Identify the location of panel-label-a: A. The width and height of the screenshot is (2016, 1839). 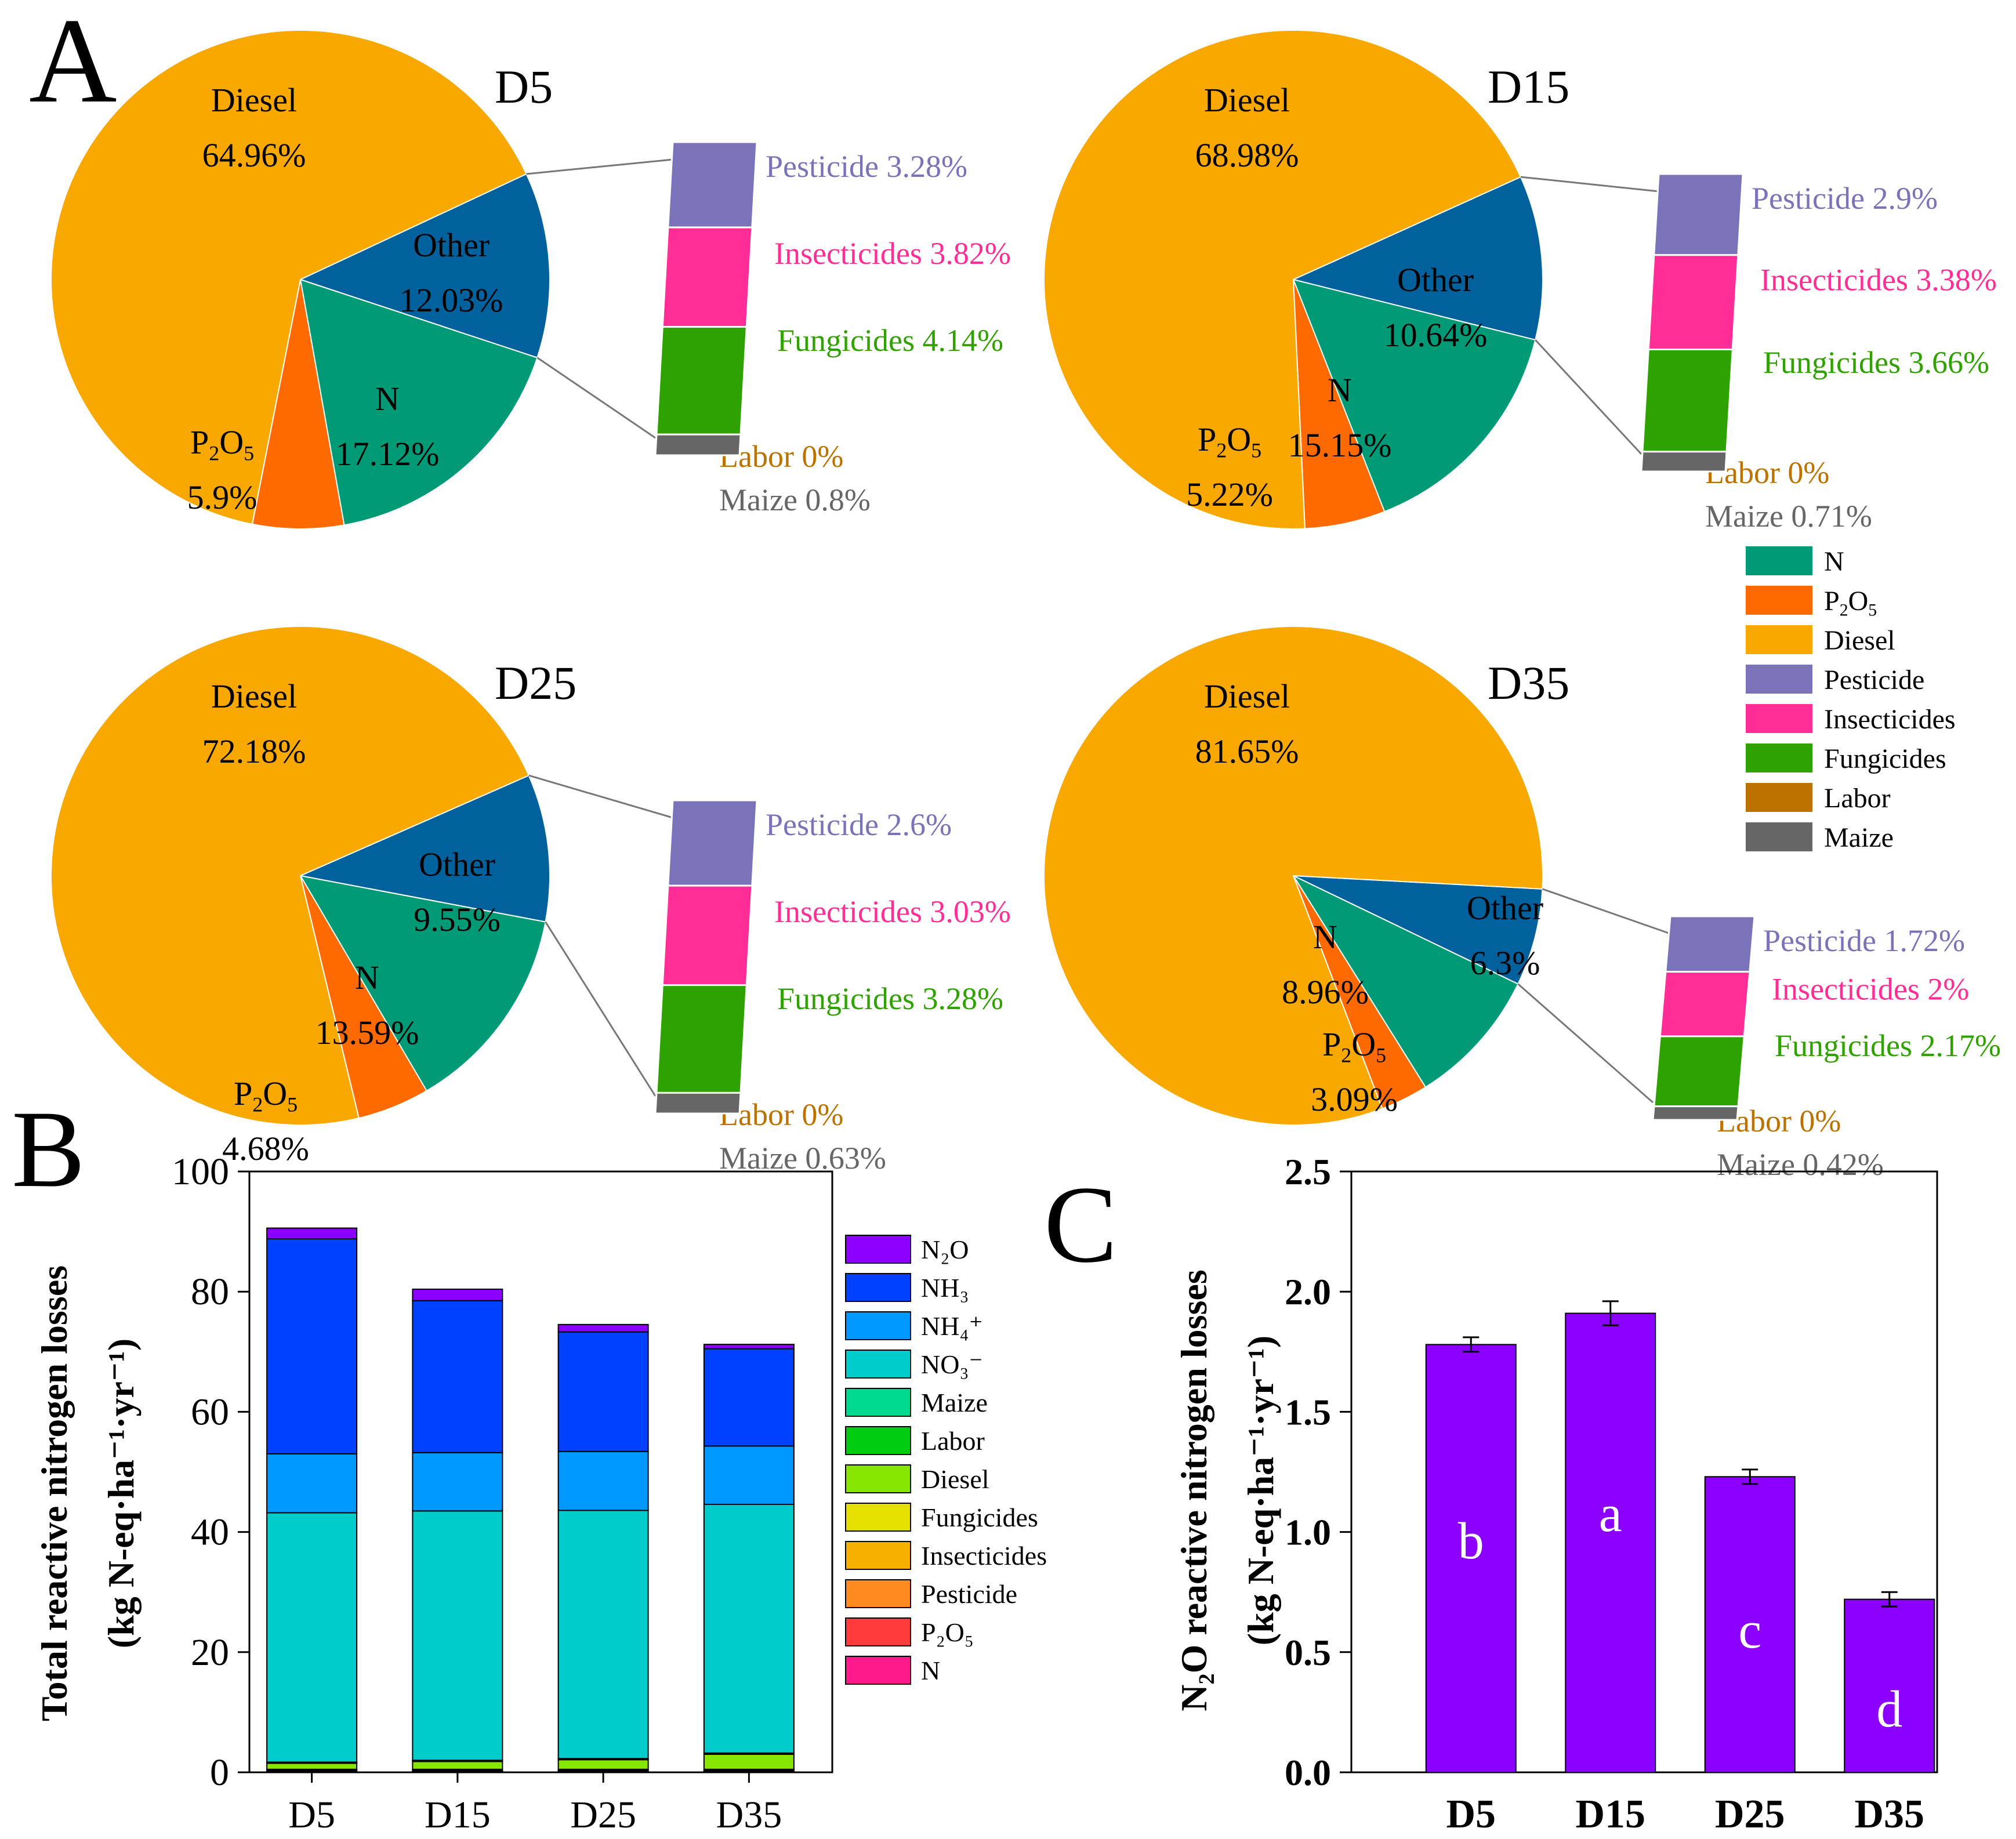
(73, 64).